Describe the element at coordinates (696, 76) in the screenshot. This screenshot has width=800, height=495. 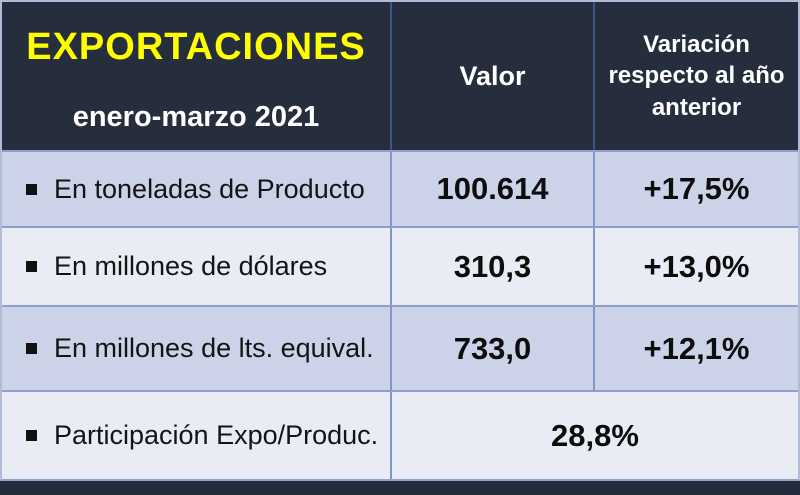
I see `column-header-variacion: Variación respecto al año anterior` at that location.